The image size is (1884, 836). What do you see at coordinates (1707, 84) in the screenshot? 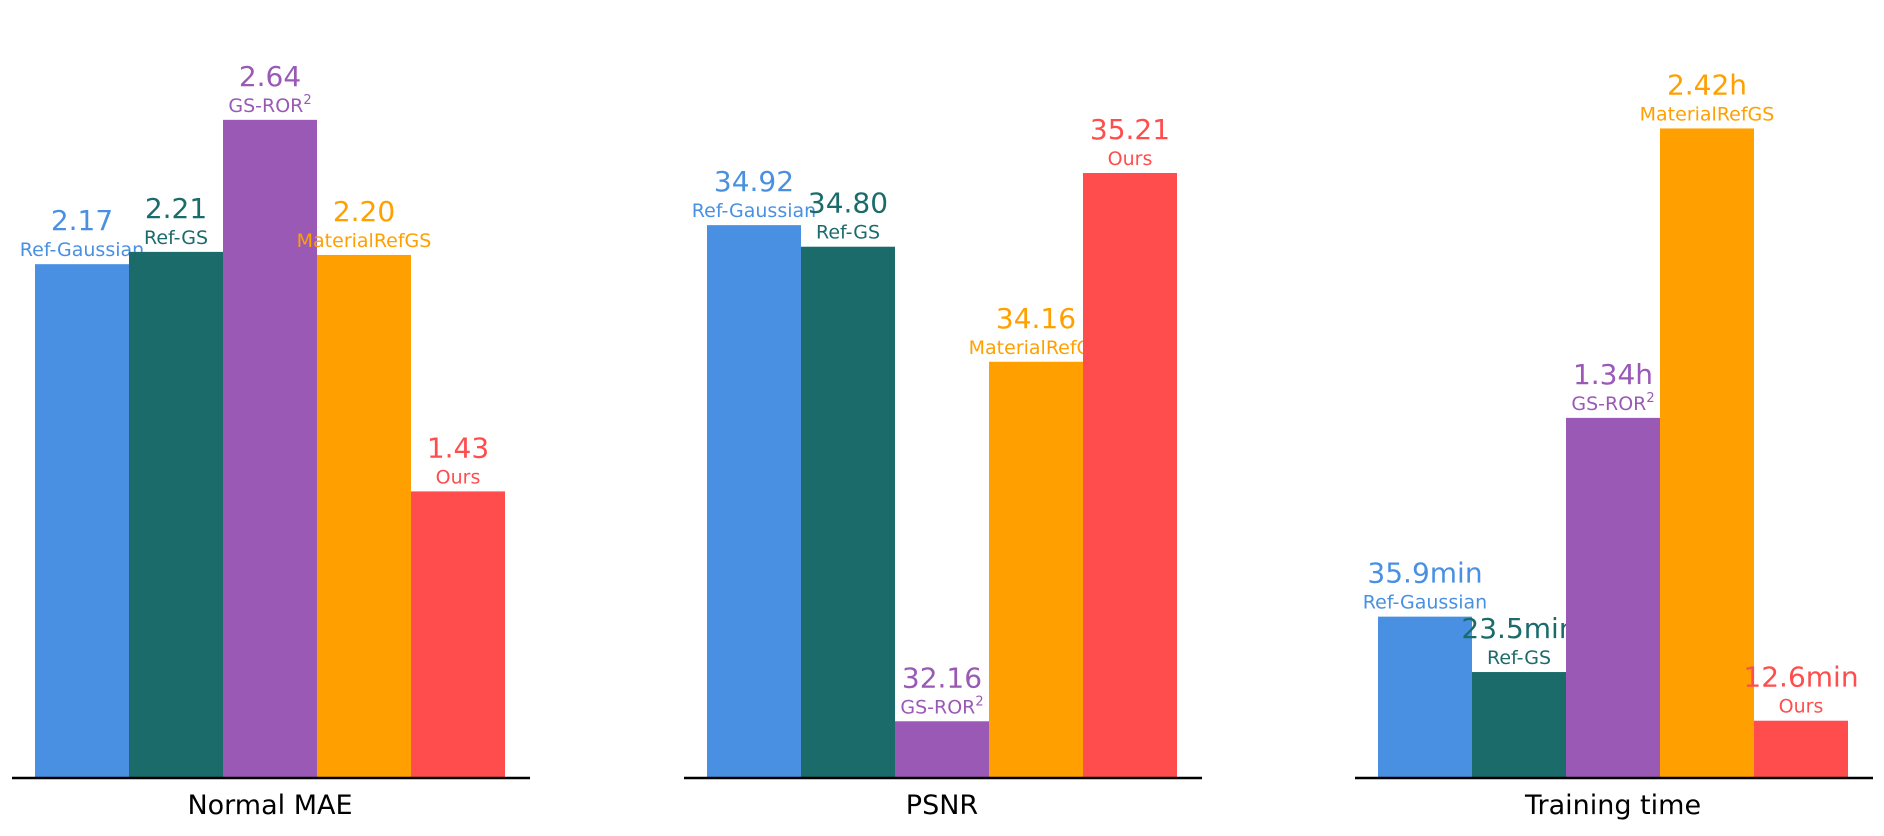
I see `bar-value-label: 2.42h` at bounding box center [1707, 84].